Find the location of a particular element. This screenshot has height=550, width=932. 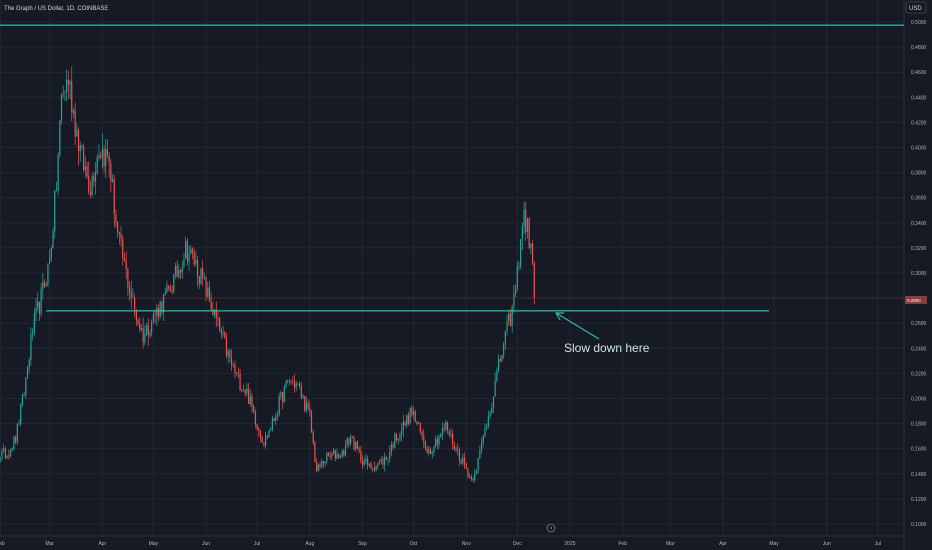

x-tick-label: May is located at coordinates (154, 544).